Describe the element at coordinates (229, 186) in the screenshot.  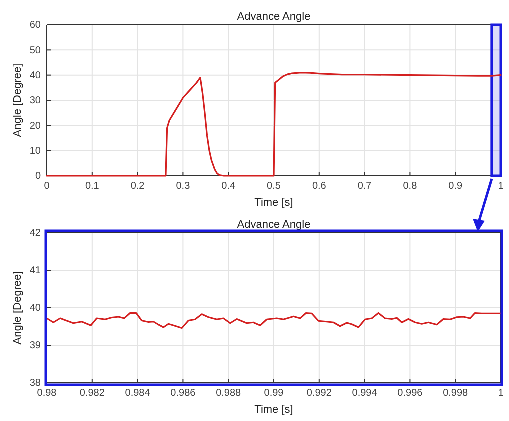
I see `x-tick-label: 0.4` at that location.